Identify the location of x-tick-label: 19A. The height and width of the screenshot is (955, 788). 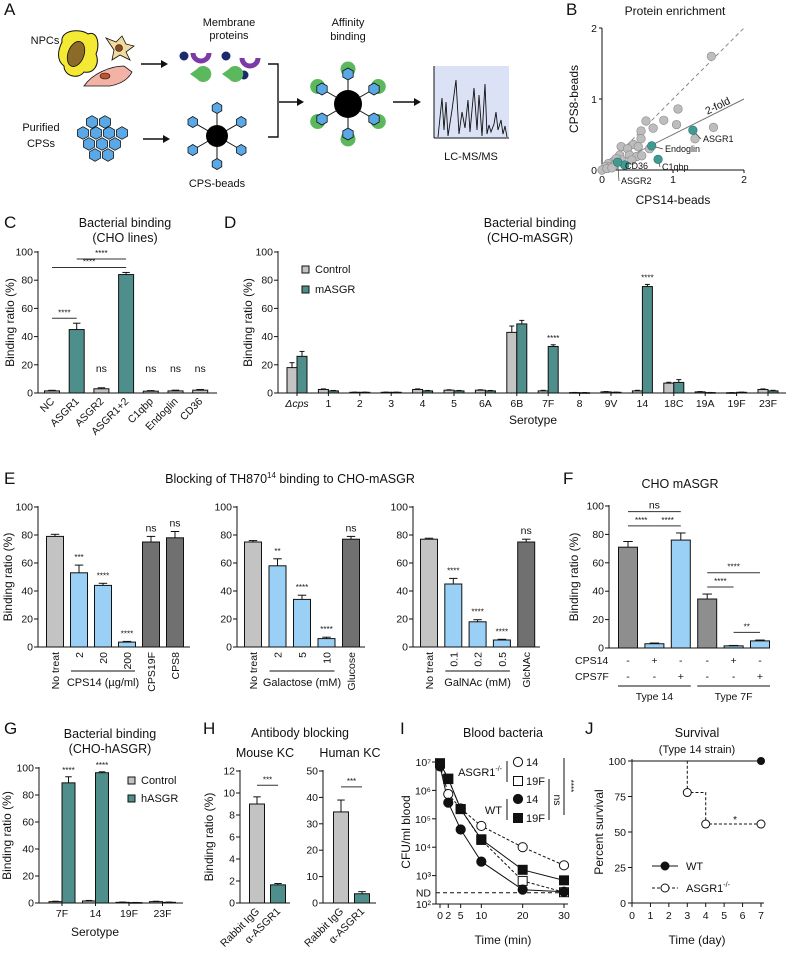
(705, 404).